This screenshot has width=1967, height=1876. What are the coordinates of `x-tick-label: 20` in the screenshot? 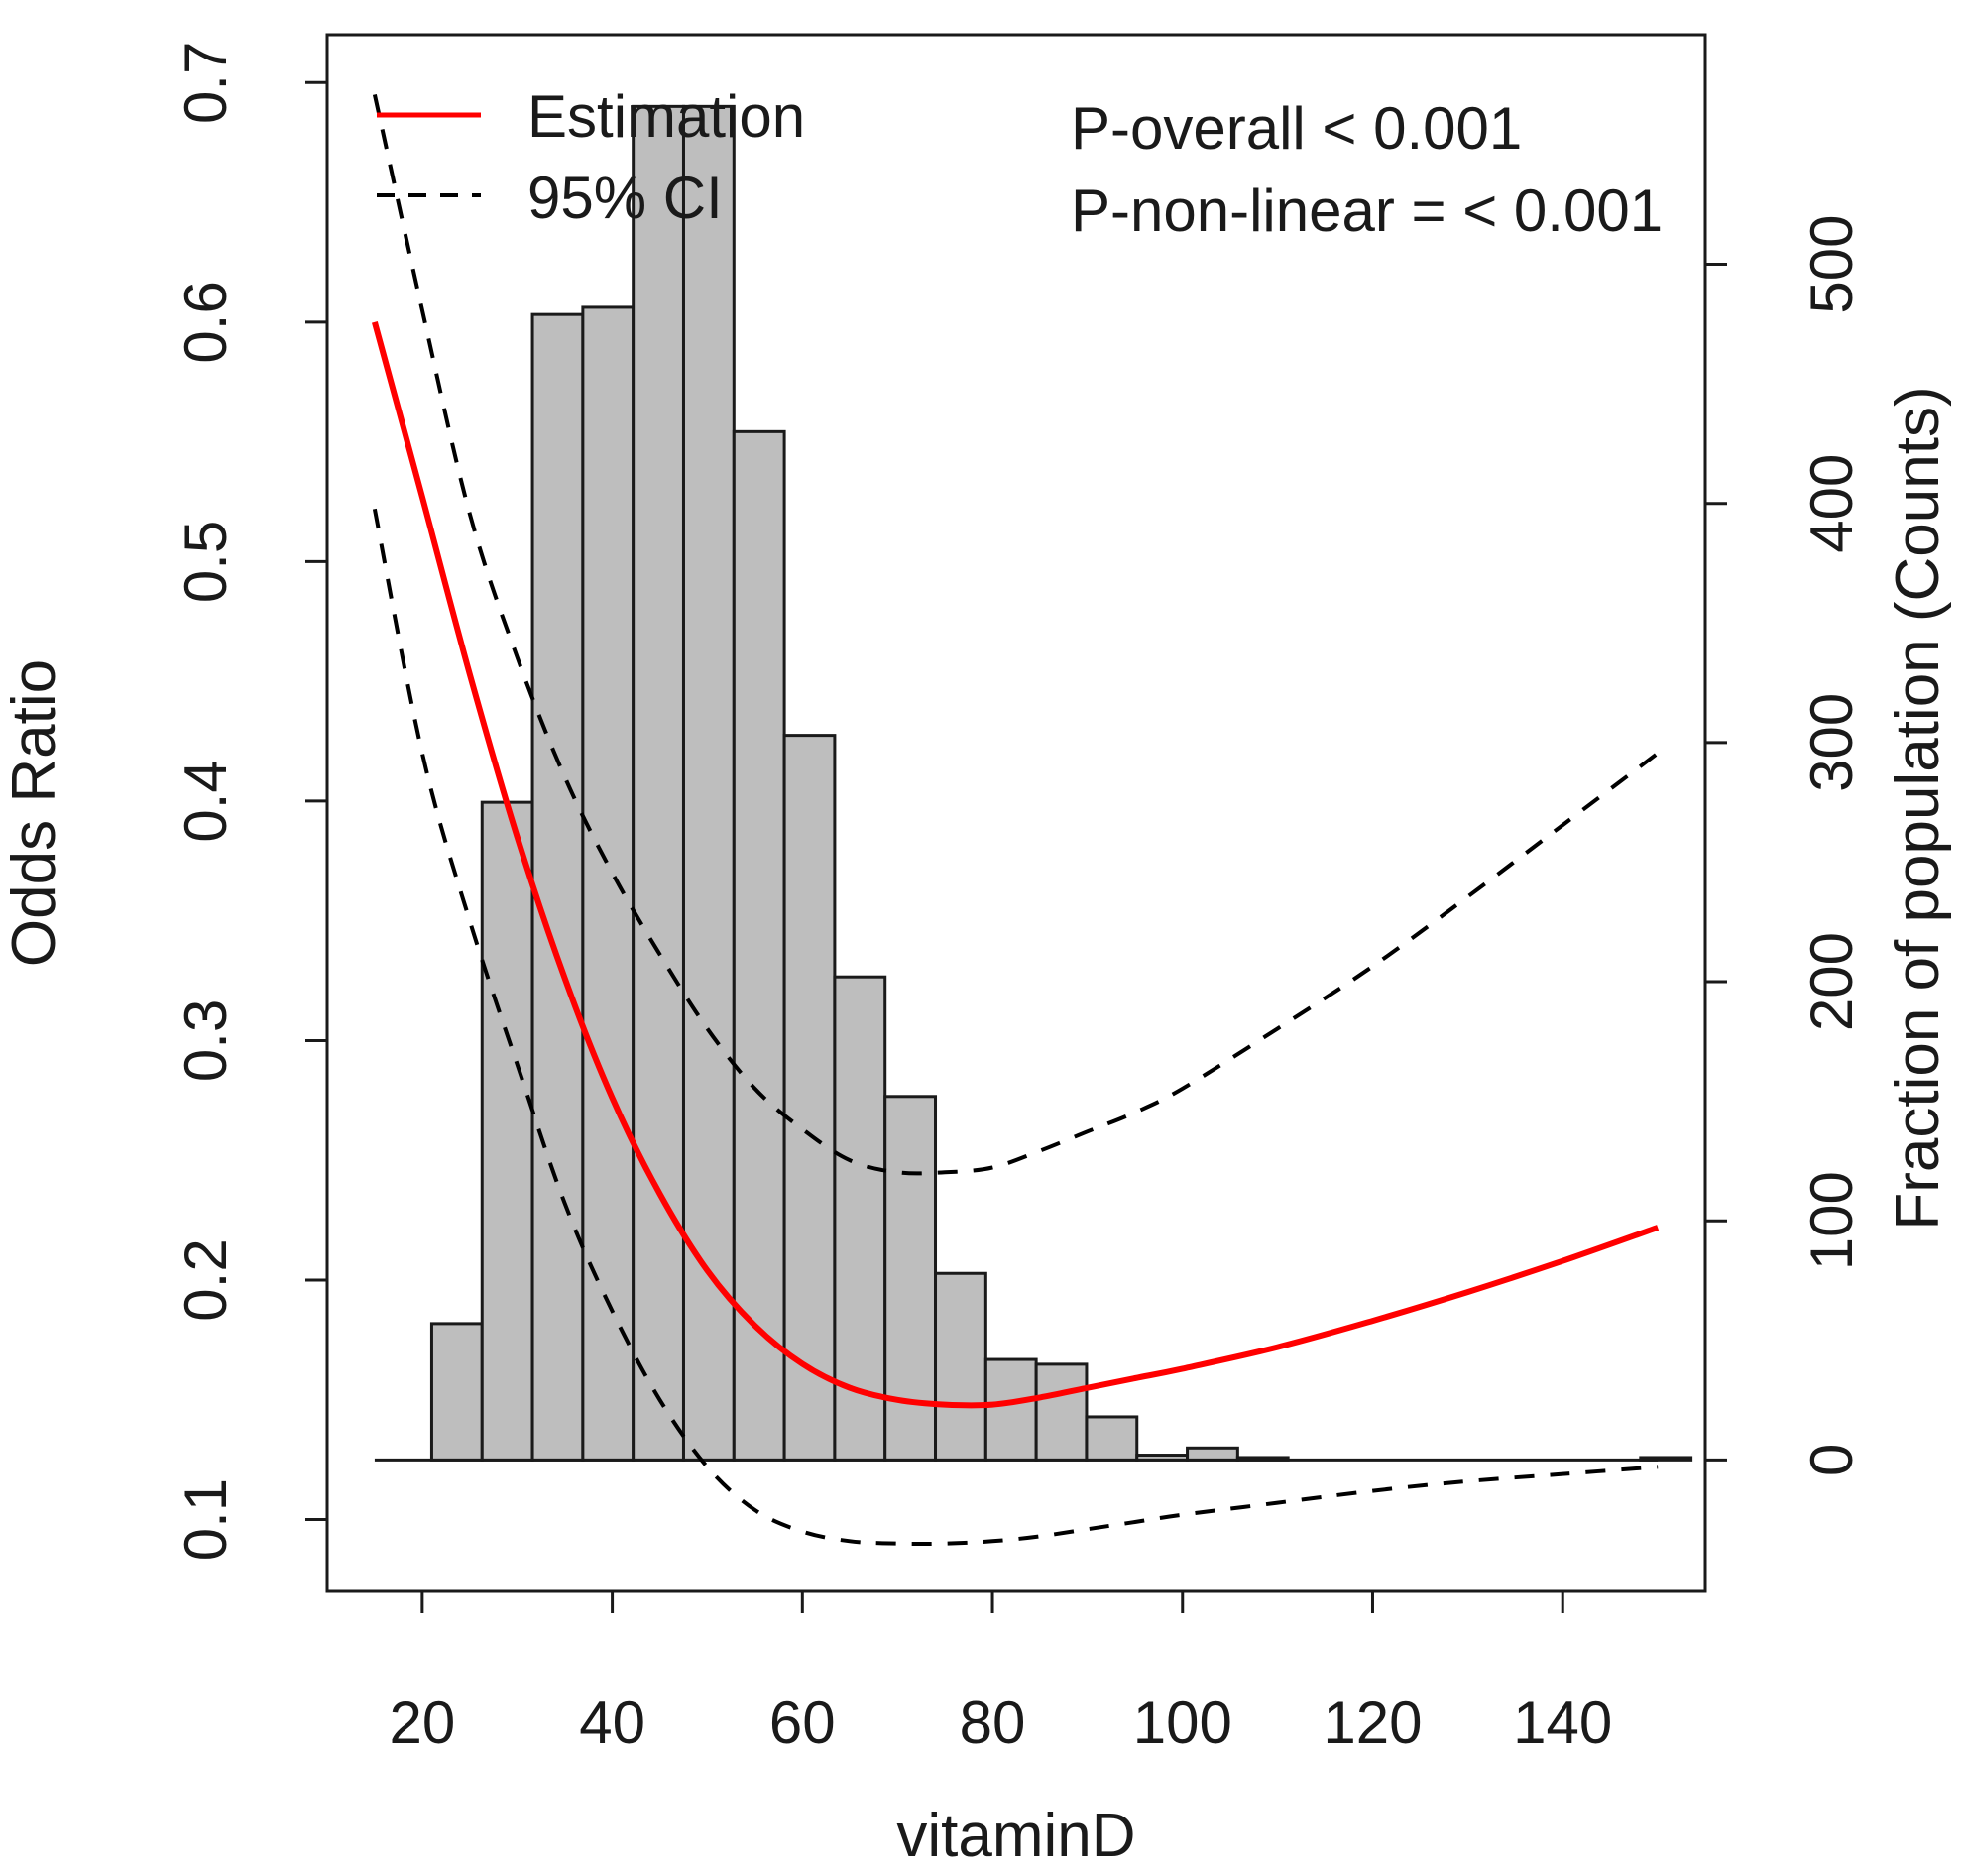 It's located at (422, 1723).